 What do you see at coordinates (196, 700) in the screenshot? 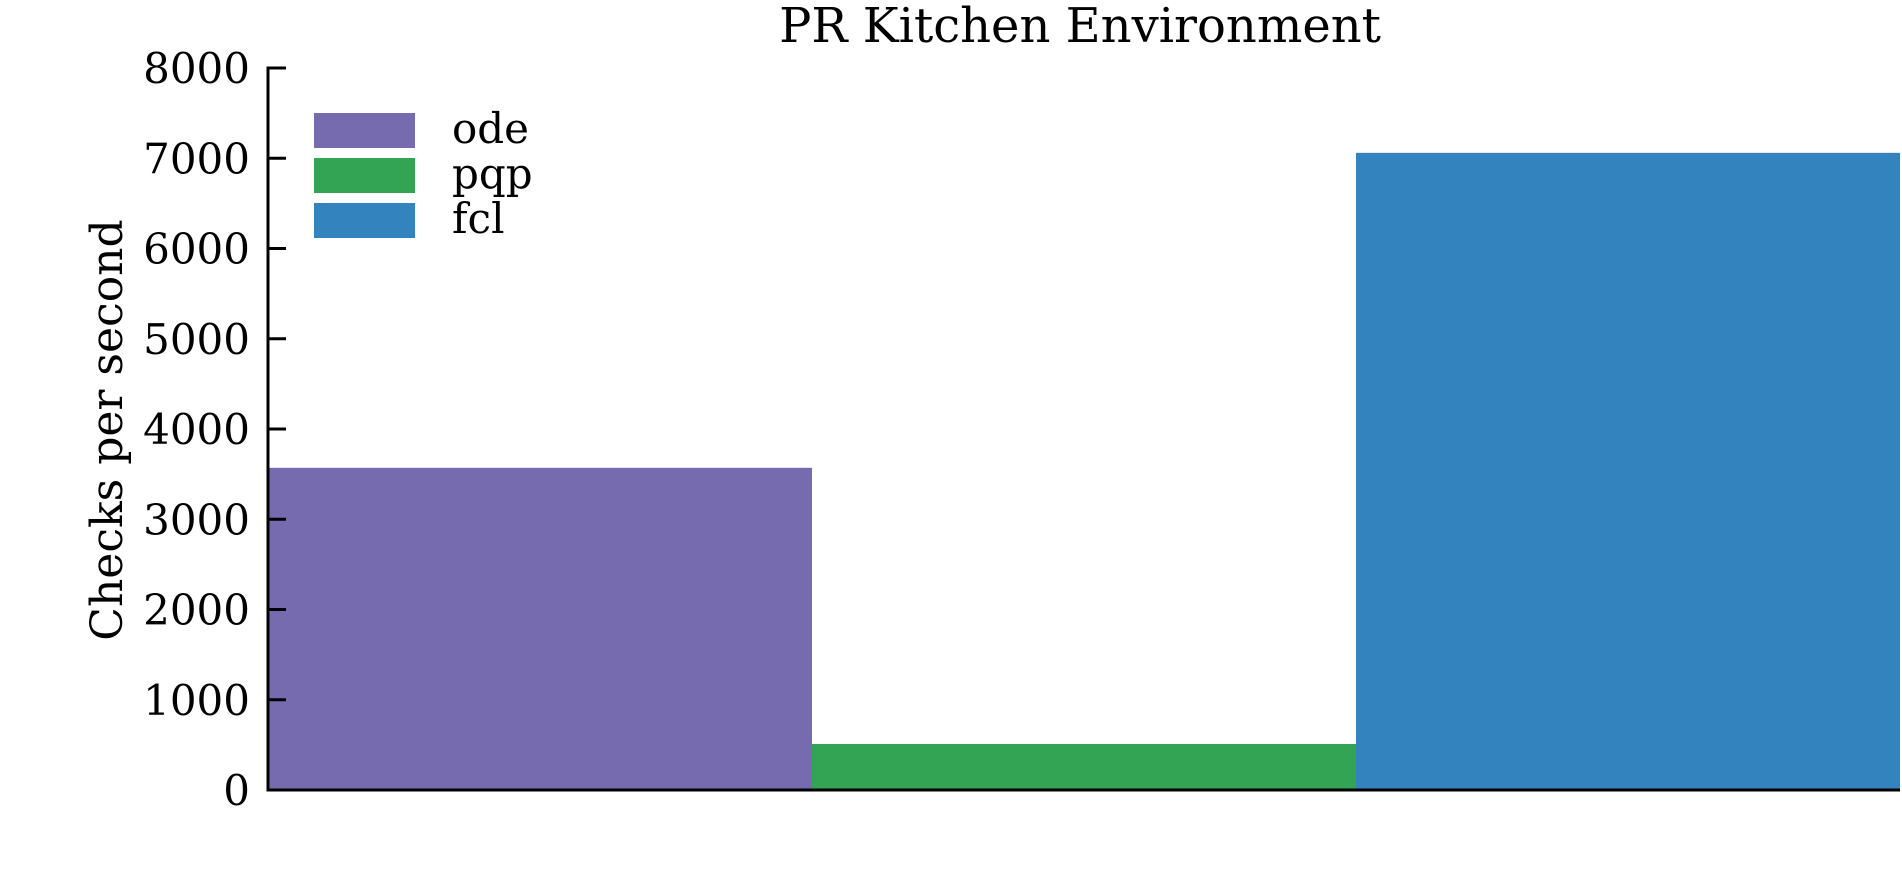
I see `y-tick-label: 1000` at bounding box center [196, 700].